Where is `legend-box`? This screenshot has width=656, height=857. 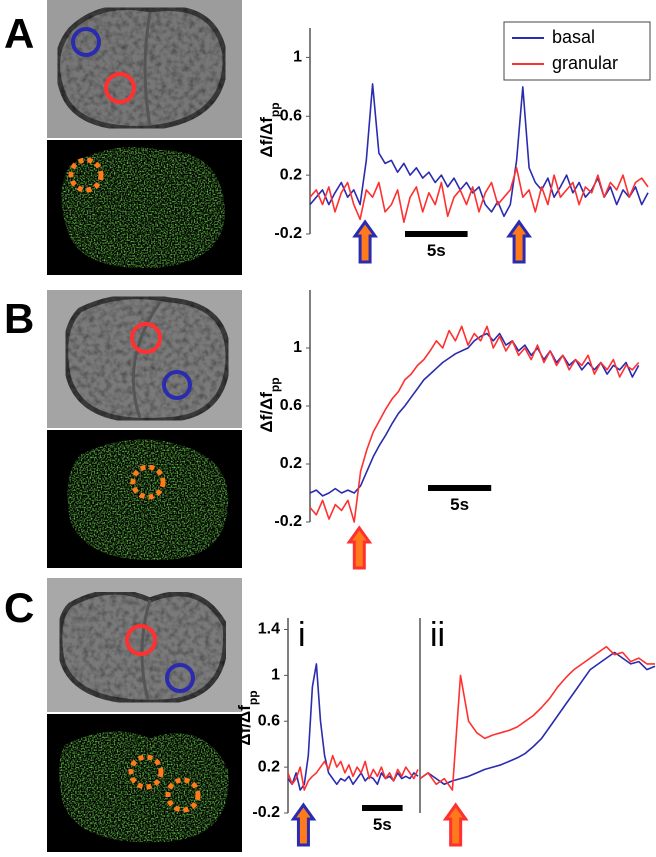 legend-box is located at coordinates (577, 51).